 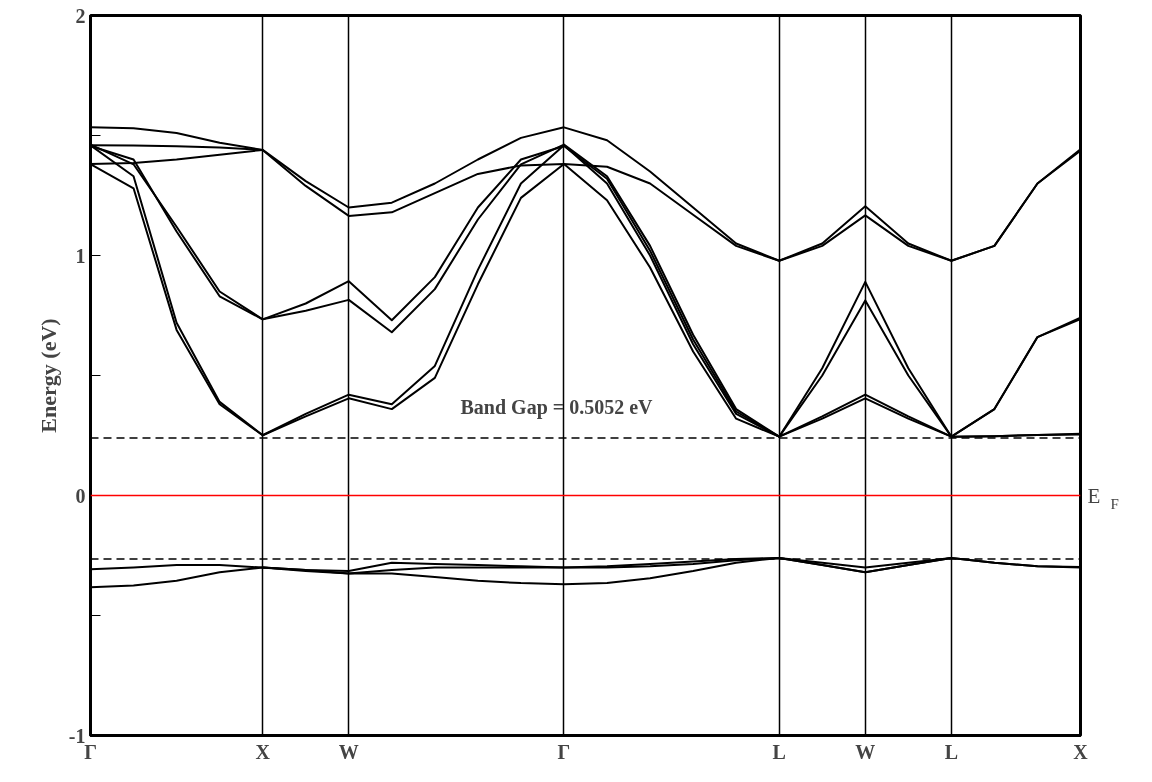 I want to click on y-tick-label: 1, so click(x=80, y=255).